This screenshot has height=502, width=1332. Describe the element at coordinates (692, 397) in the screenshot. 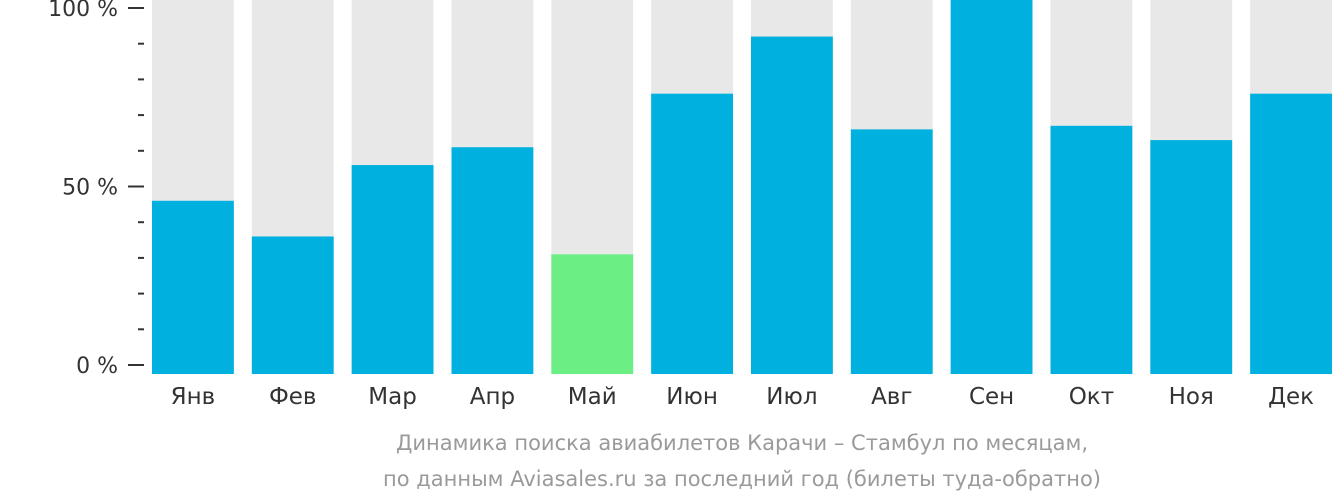

I see `x-tick-label-6: Июн` at that location.